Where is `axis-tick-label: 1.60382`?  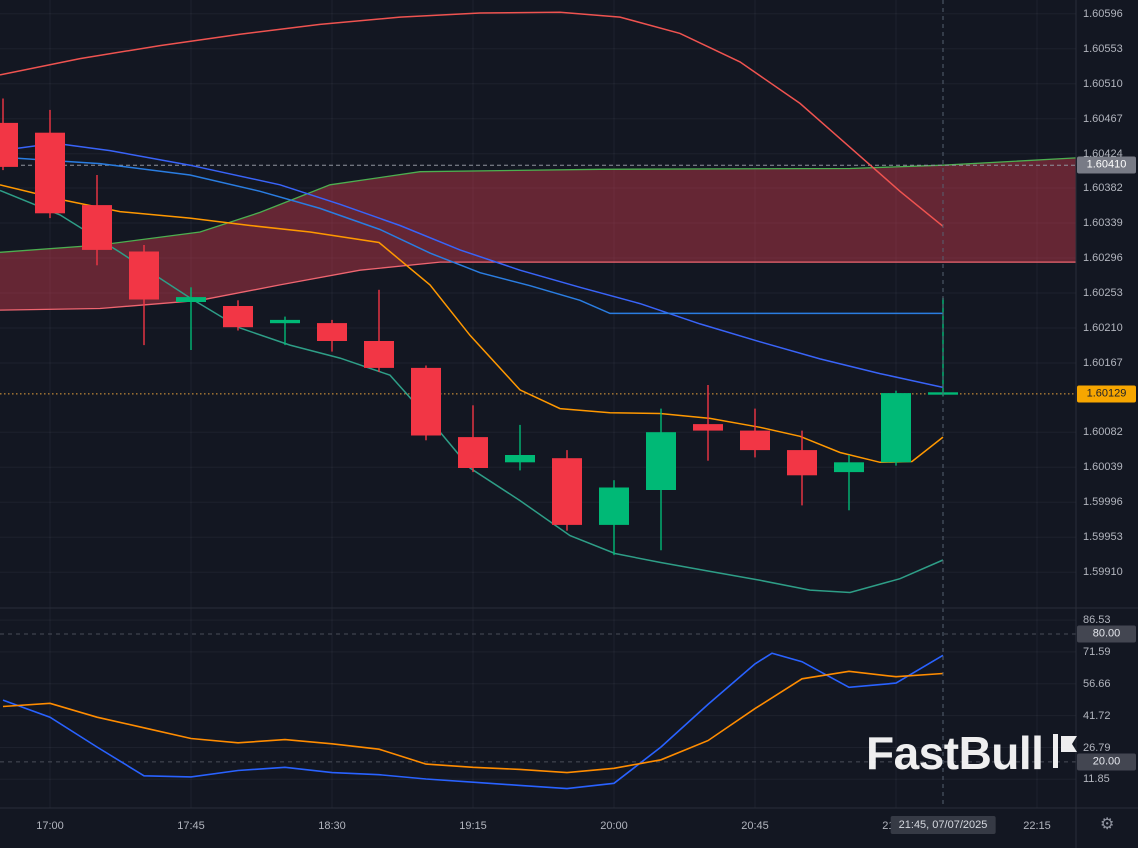
axis-tick-label: 1.60382 is located at coordinates (1103, 188).